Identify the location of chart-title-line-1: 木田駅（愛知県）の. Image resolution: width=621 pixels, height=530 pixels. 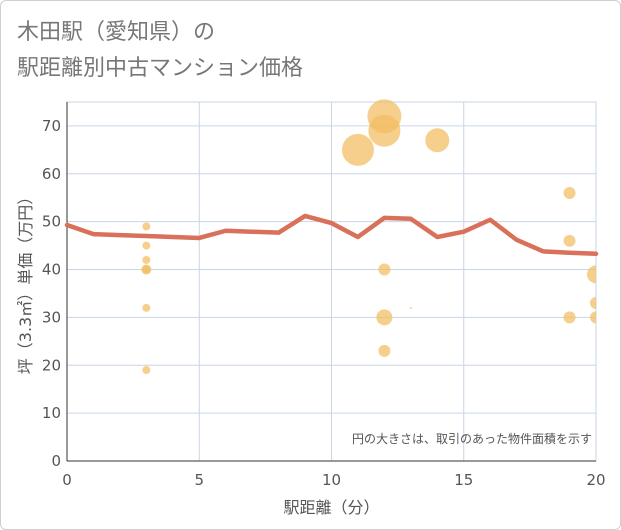
(116, 32).